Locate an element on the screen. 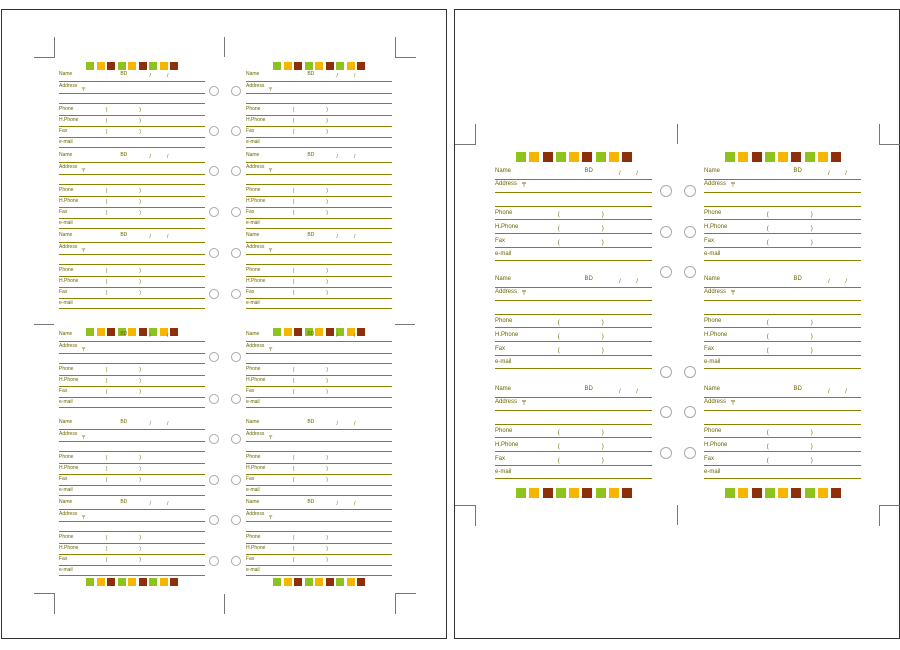  registration-tick is located at coordinates (224, 604).